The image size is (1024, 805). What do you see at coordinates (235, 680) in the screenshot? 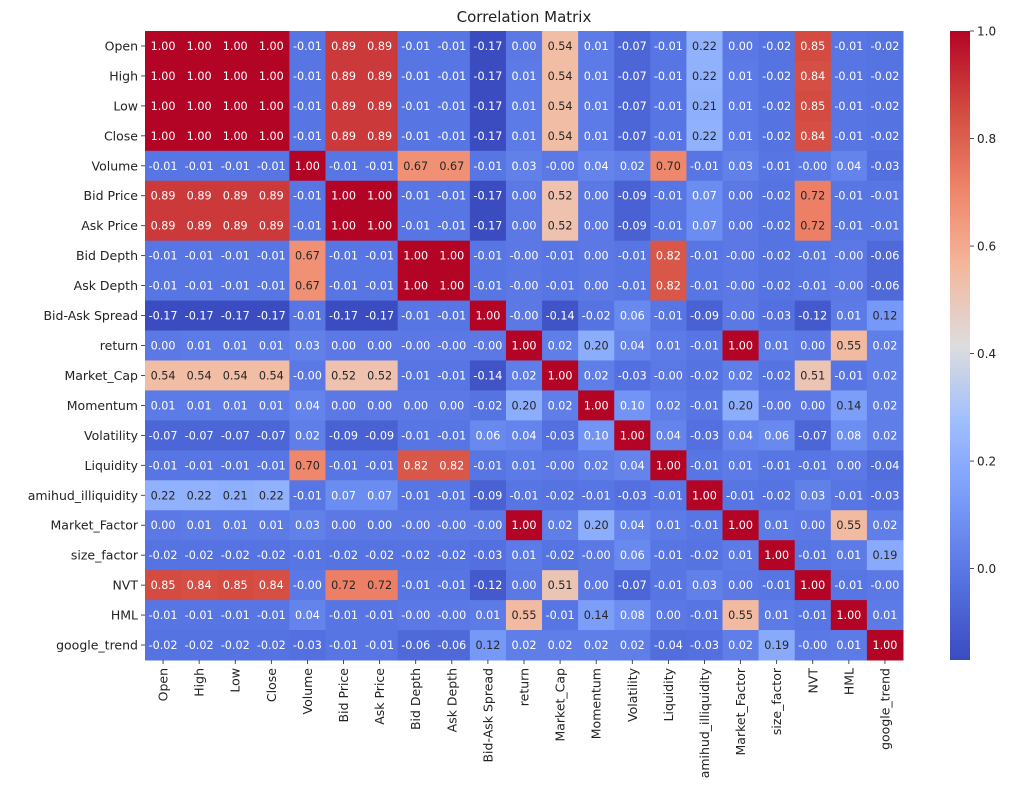
I see `x-tick-label: Low` at bounding box center [235, 680].